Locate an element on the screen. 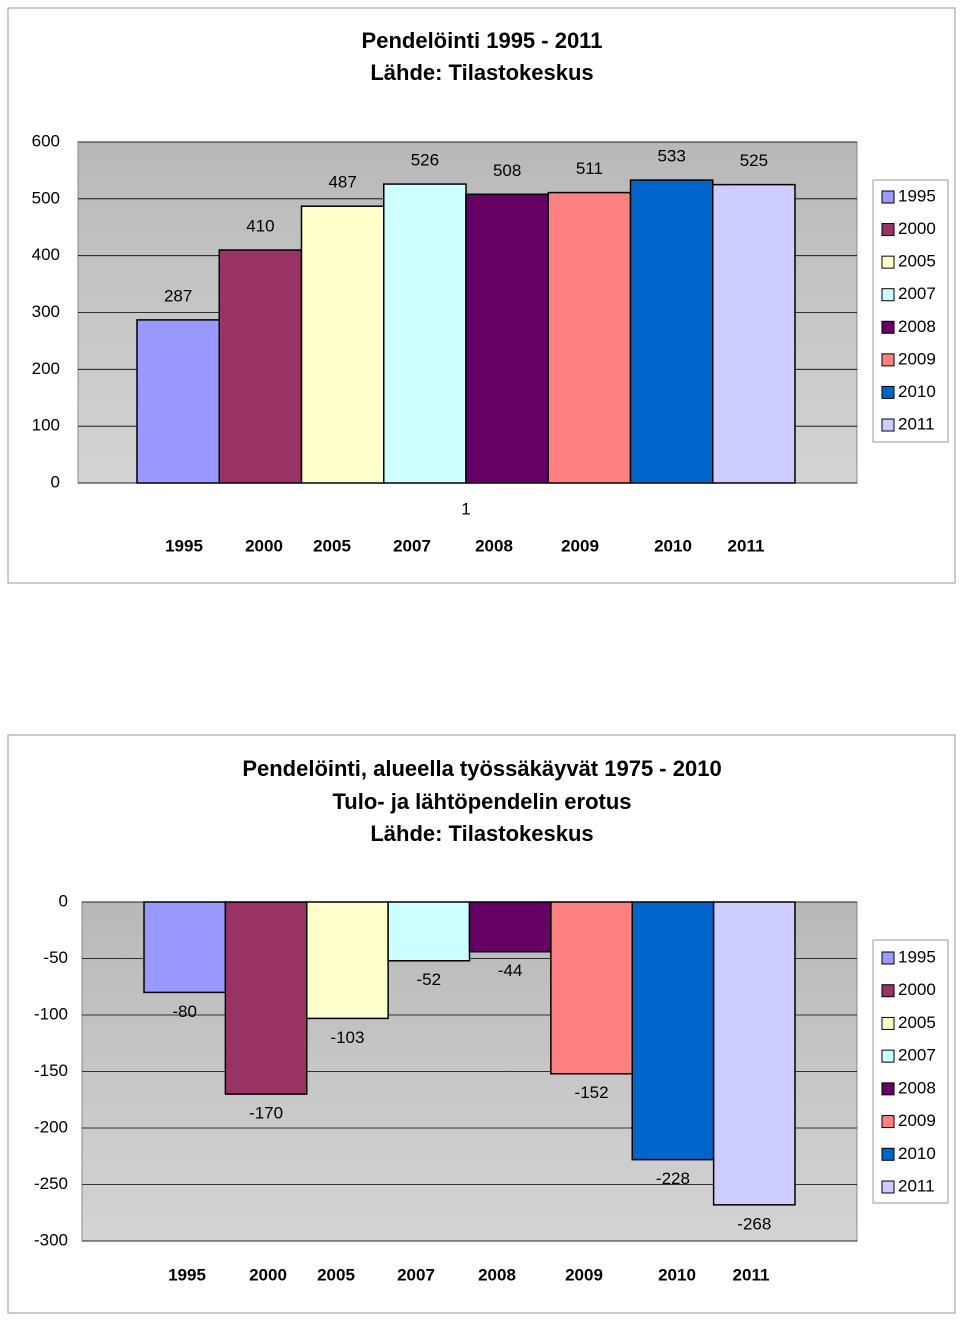 Image resolution: width=960 pixels, height=1321 pixels. chart-subtitle: Tulo- ja lähtöpendelin erotus is located at coordinates (481, 801).